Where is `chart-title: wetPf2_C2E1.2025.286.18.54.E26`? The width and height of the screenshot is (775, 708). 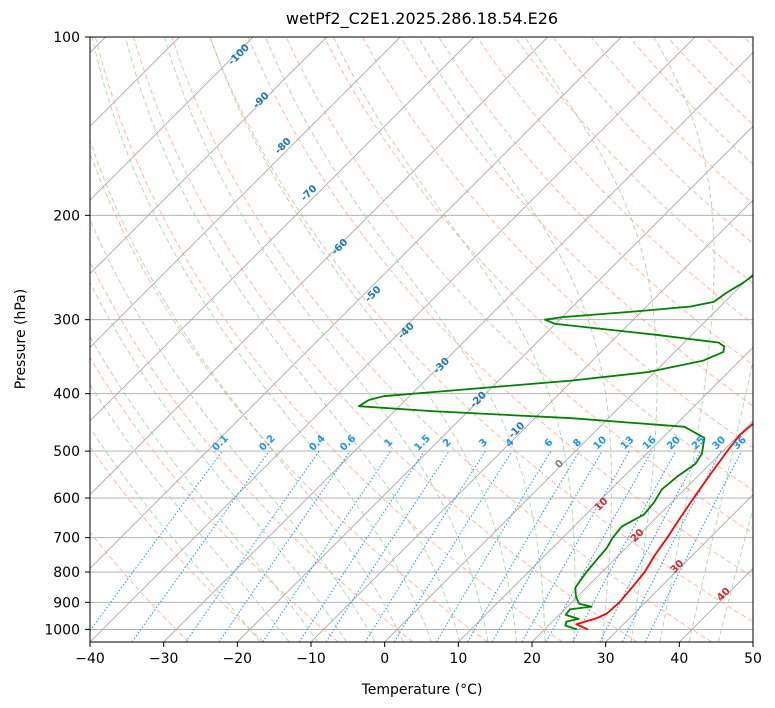 chart-title: wetPf2_C2E1.2025.286.18.54.E26 is located at coordinates (422, 19).